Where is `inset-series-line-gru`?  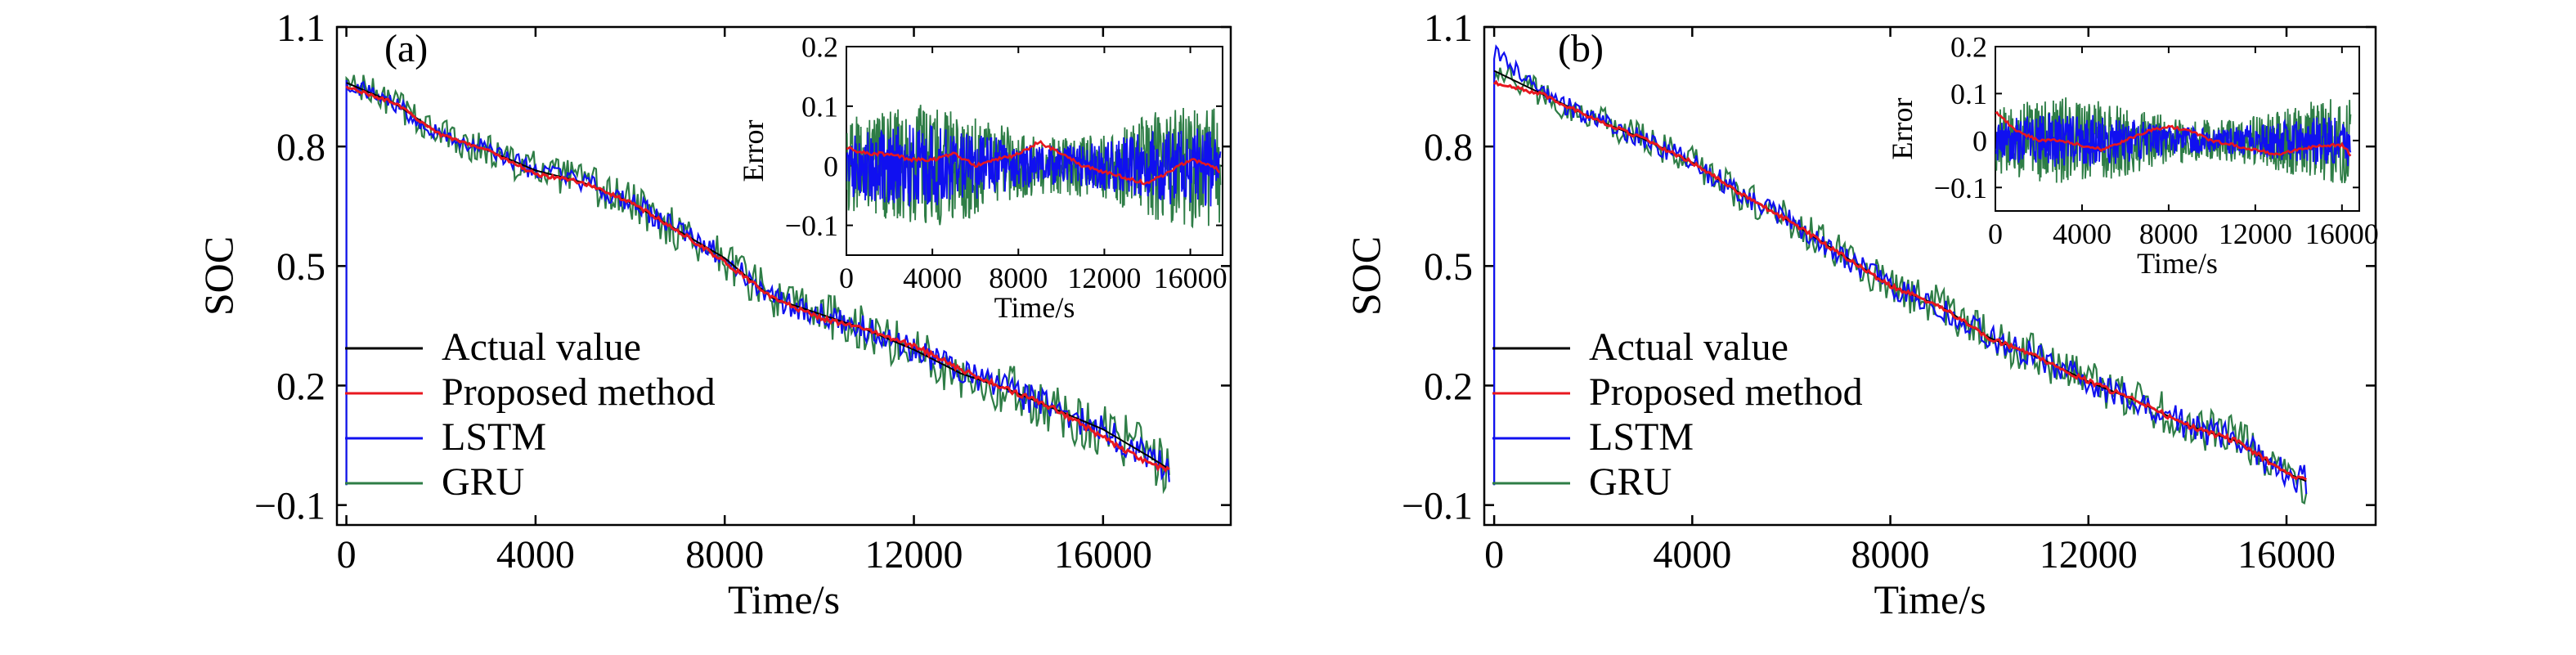 inset-series-line-gru is located at coordinates (2173, 140).